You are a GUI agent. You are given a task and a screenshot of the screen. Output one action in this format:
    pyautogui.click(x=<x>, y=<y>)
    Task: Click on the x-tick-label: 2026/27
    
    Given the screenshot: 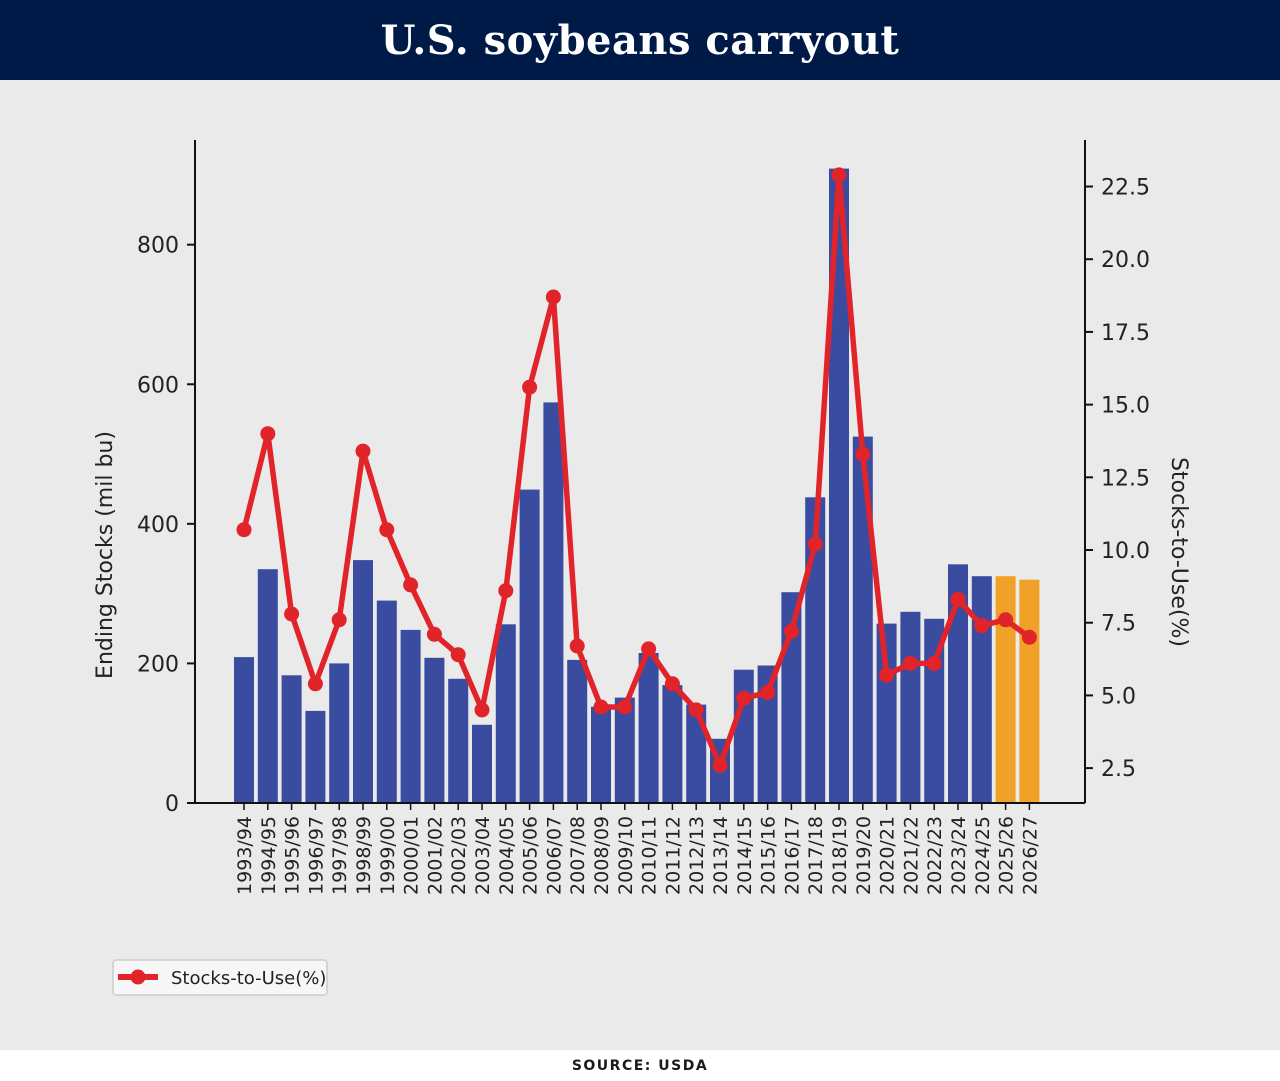 What is the action you would take?
    pyautogui.click(x=1030, y=855)
    